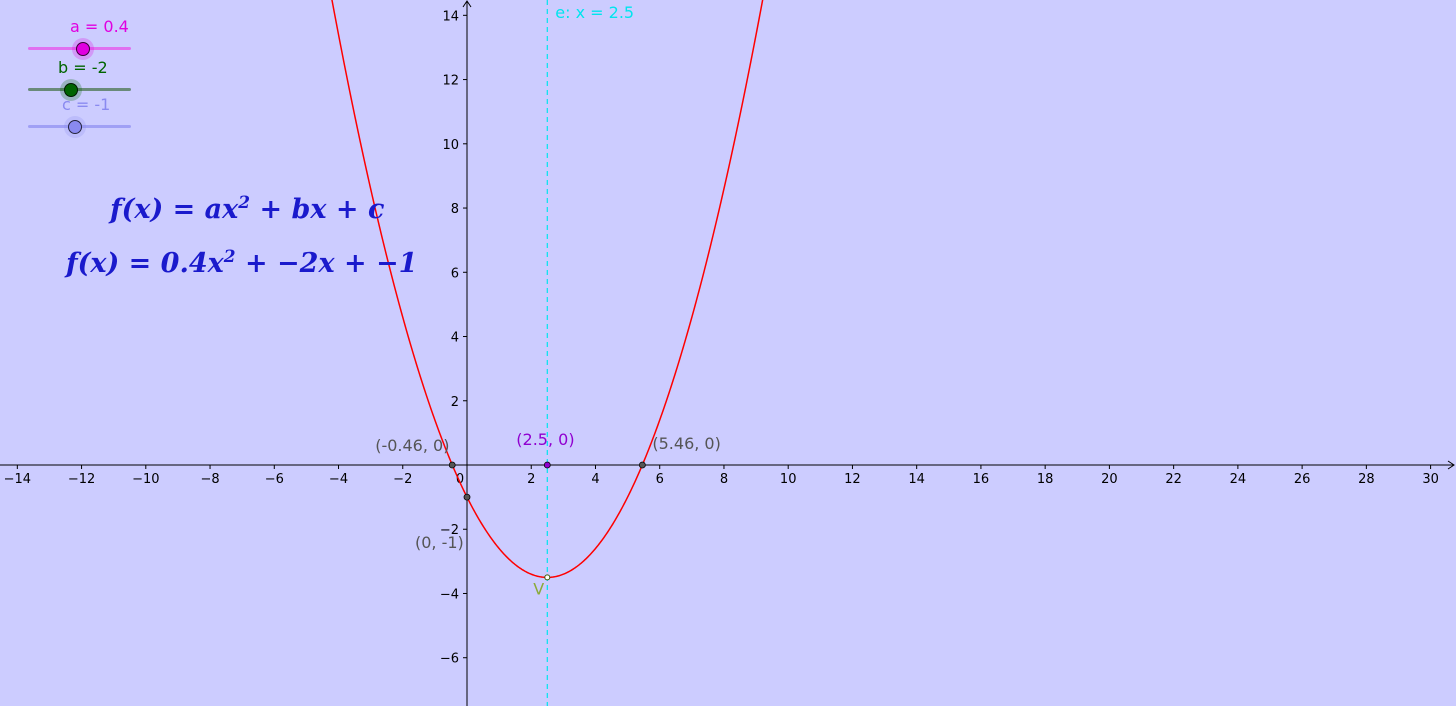 This screenshot has width=1456, height=706. Describe the element at coordinates (17, 479) in the screenshot. I see `x-tick-label: −14` at that location.